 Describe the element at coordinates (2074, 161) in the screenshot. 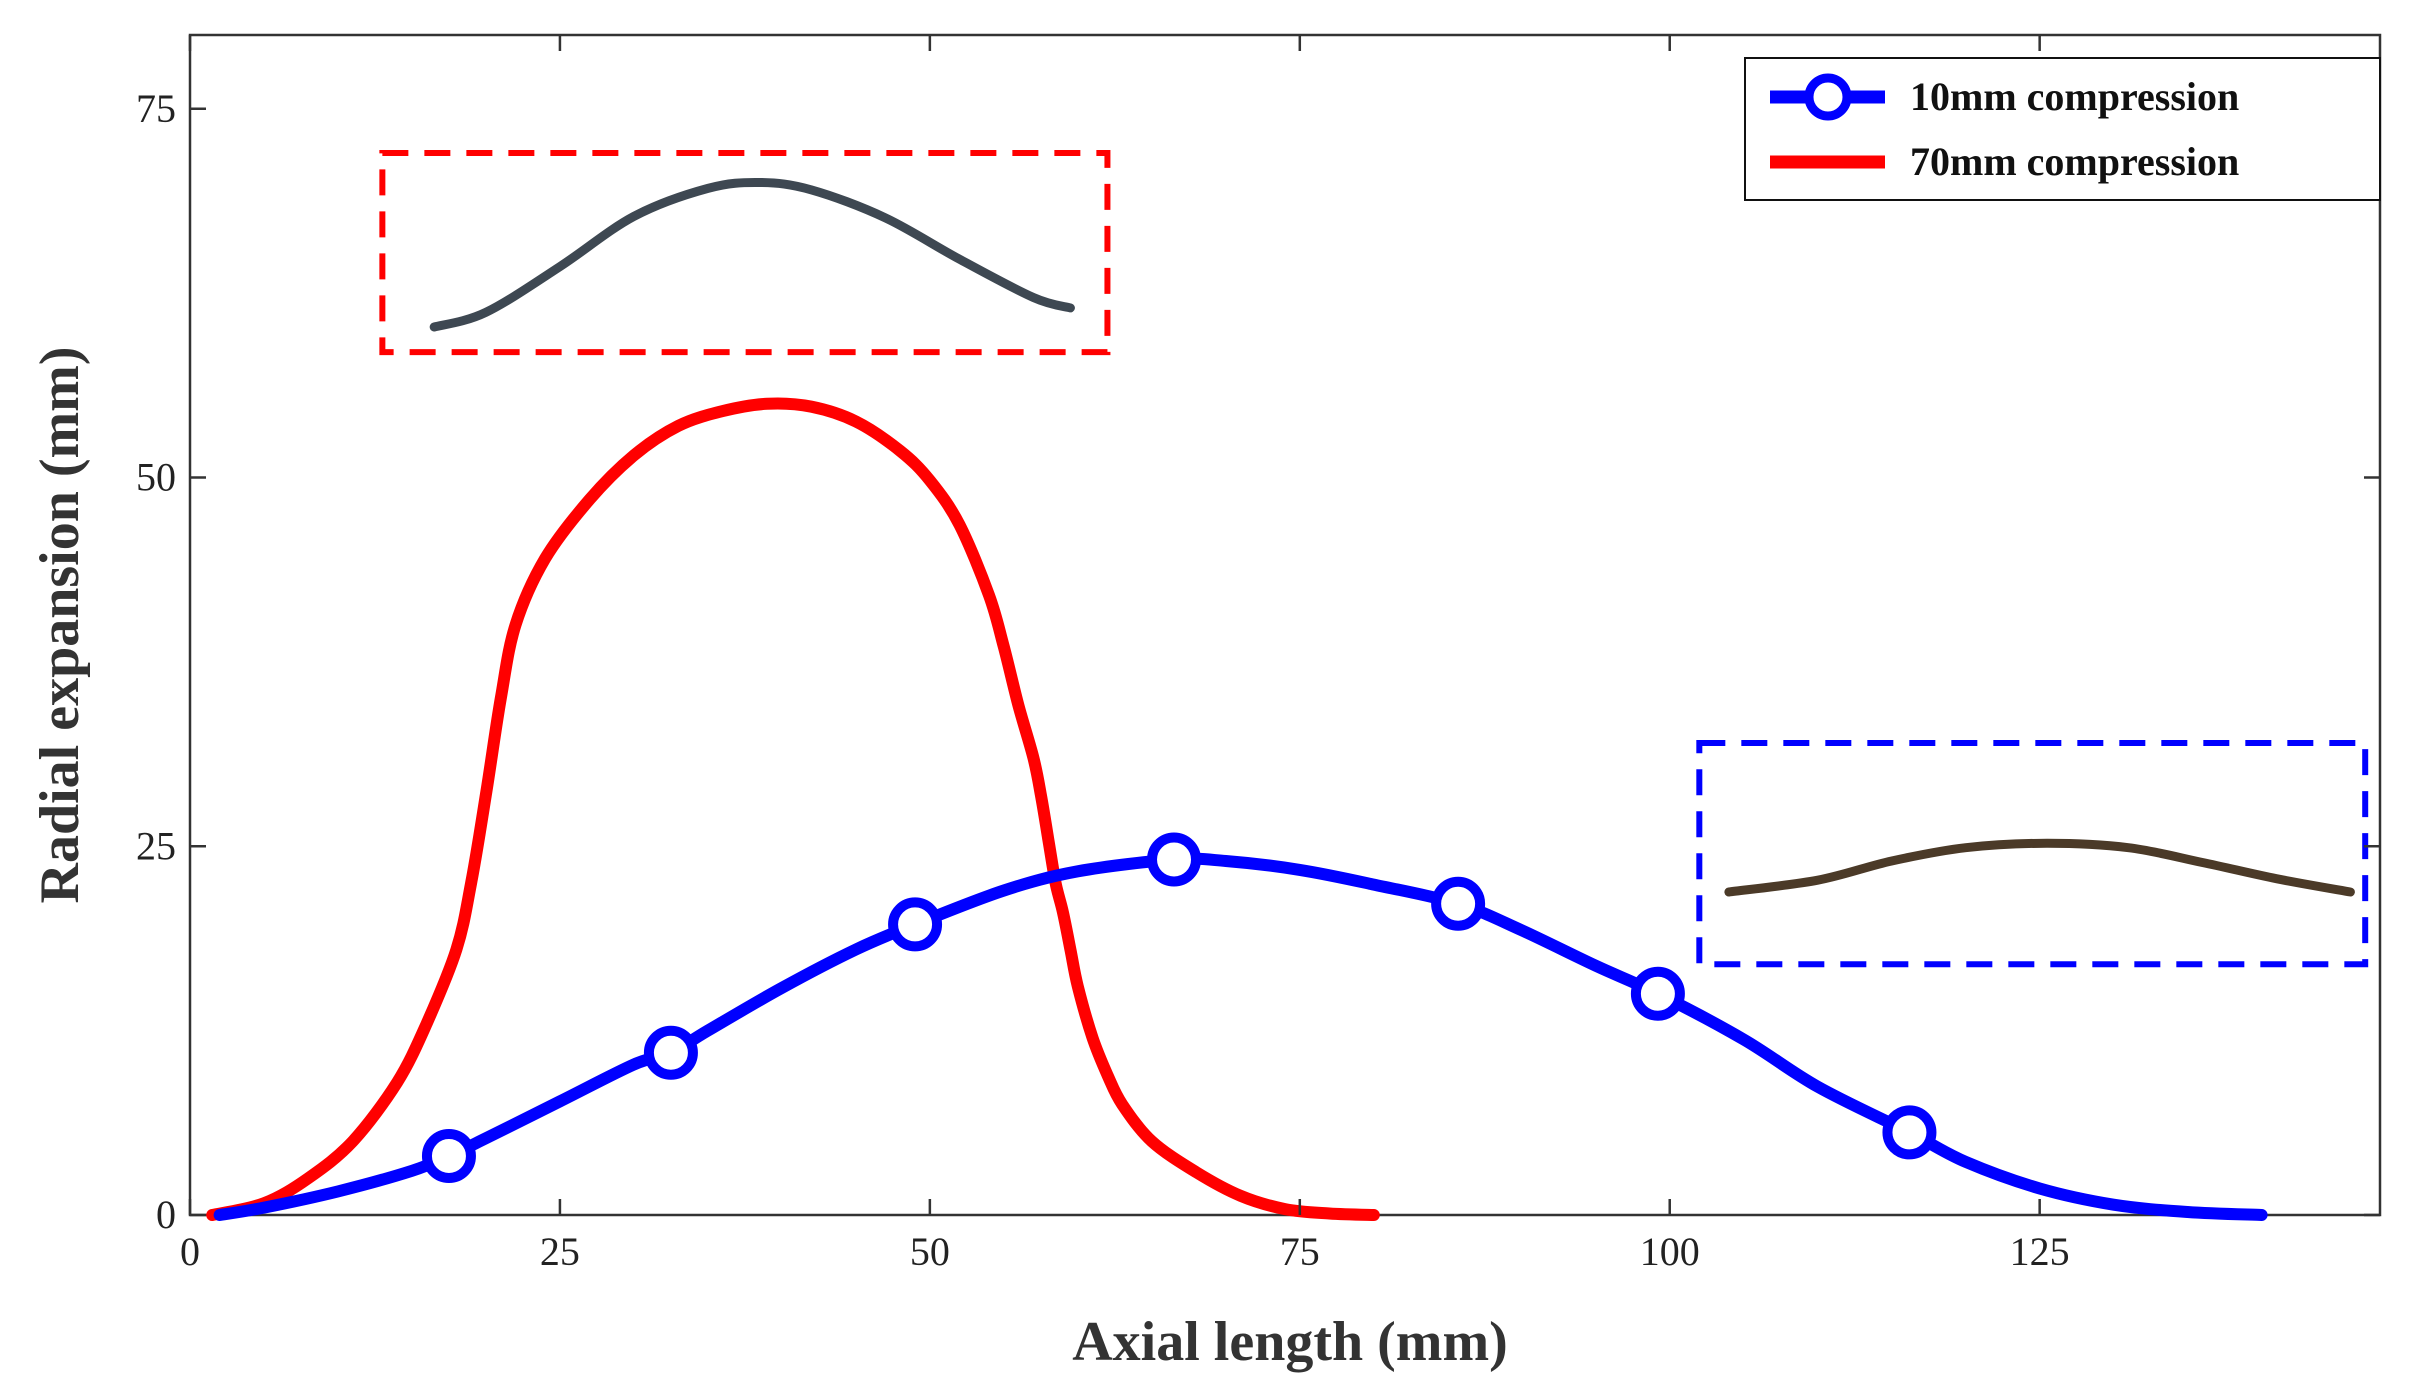

I see `legend-label-70mm: 70mm compression` at that location.